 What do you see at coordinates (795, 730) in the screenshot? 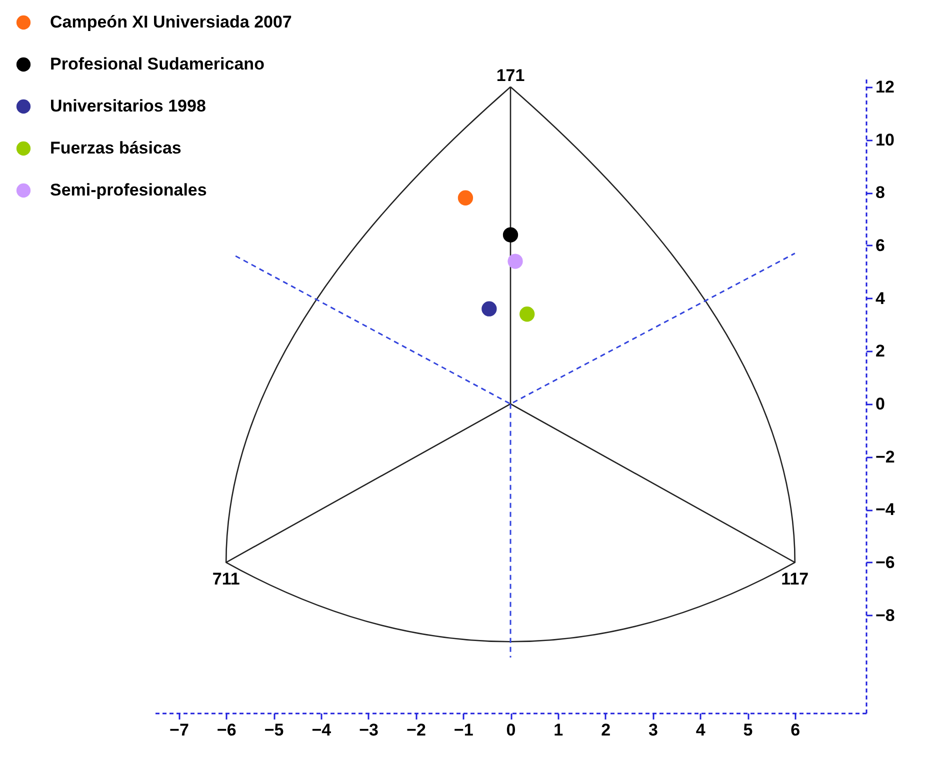
I see `x-tick-label: 6` at bounding box center [795, 730].